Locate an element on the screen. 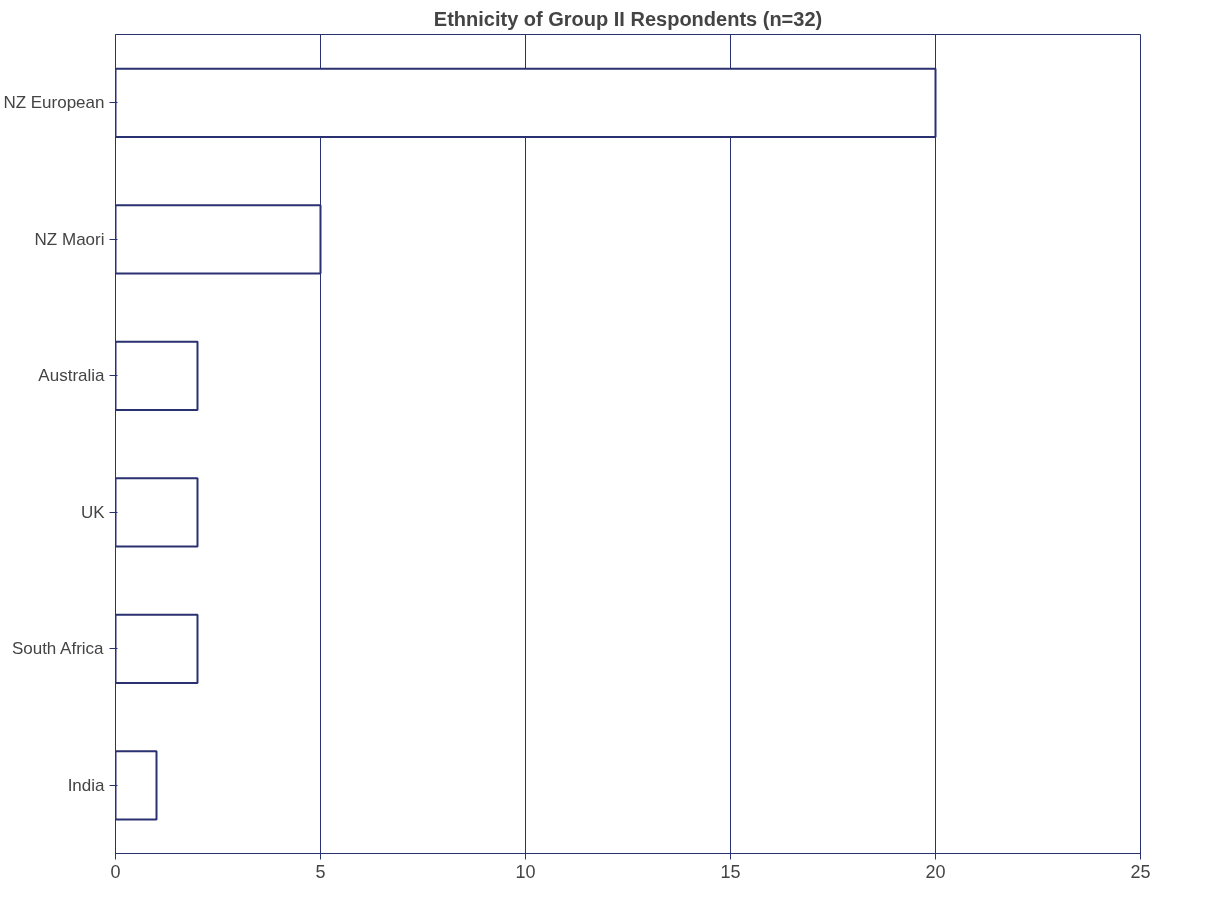  x-tick-label: 10 is located at coordinates (525, 871).